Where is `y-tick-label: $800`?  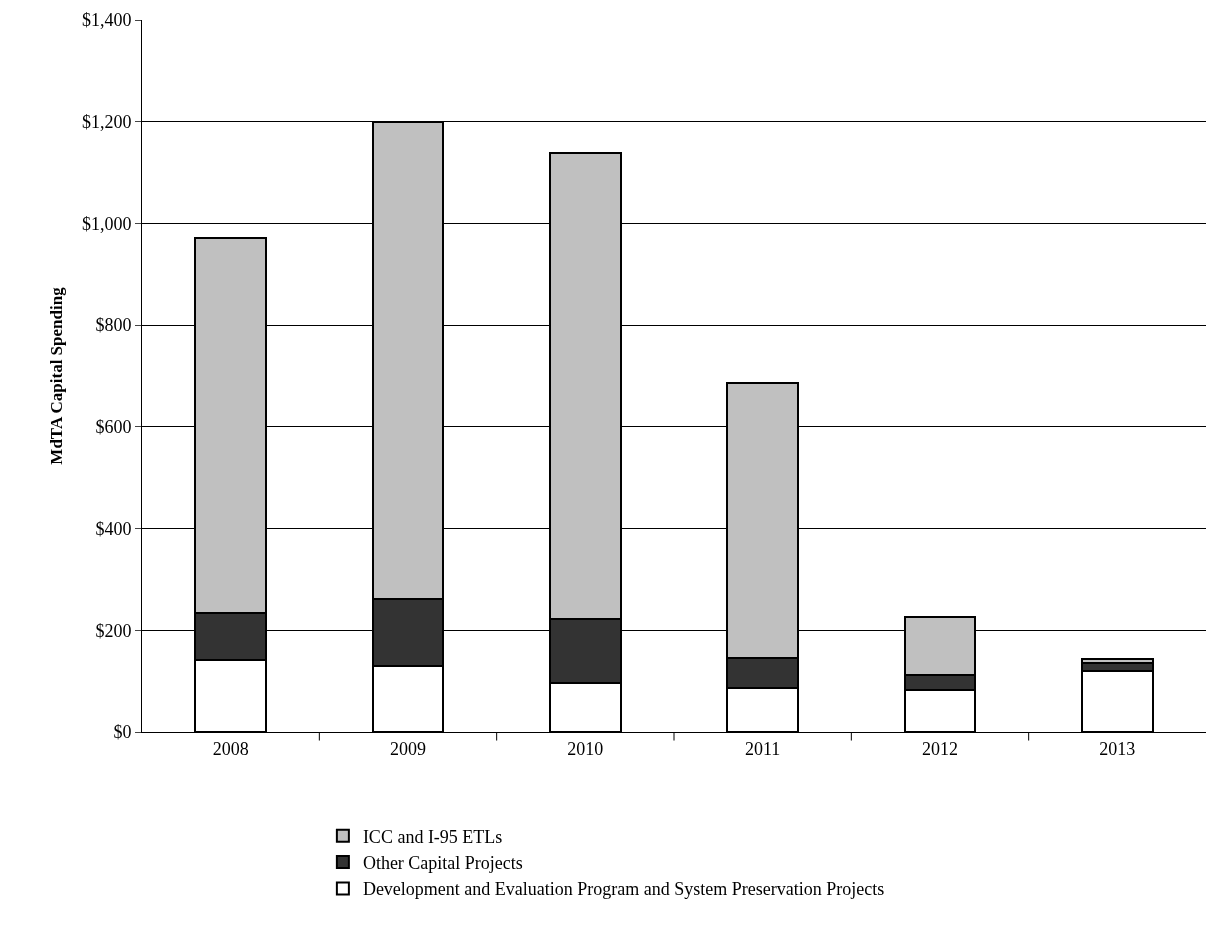
y-tick-label: $800 is located at coordinates (113, 325).